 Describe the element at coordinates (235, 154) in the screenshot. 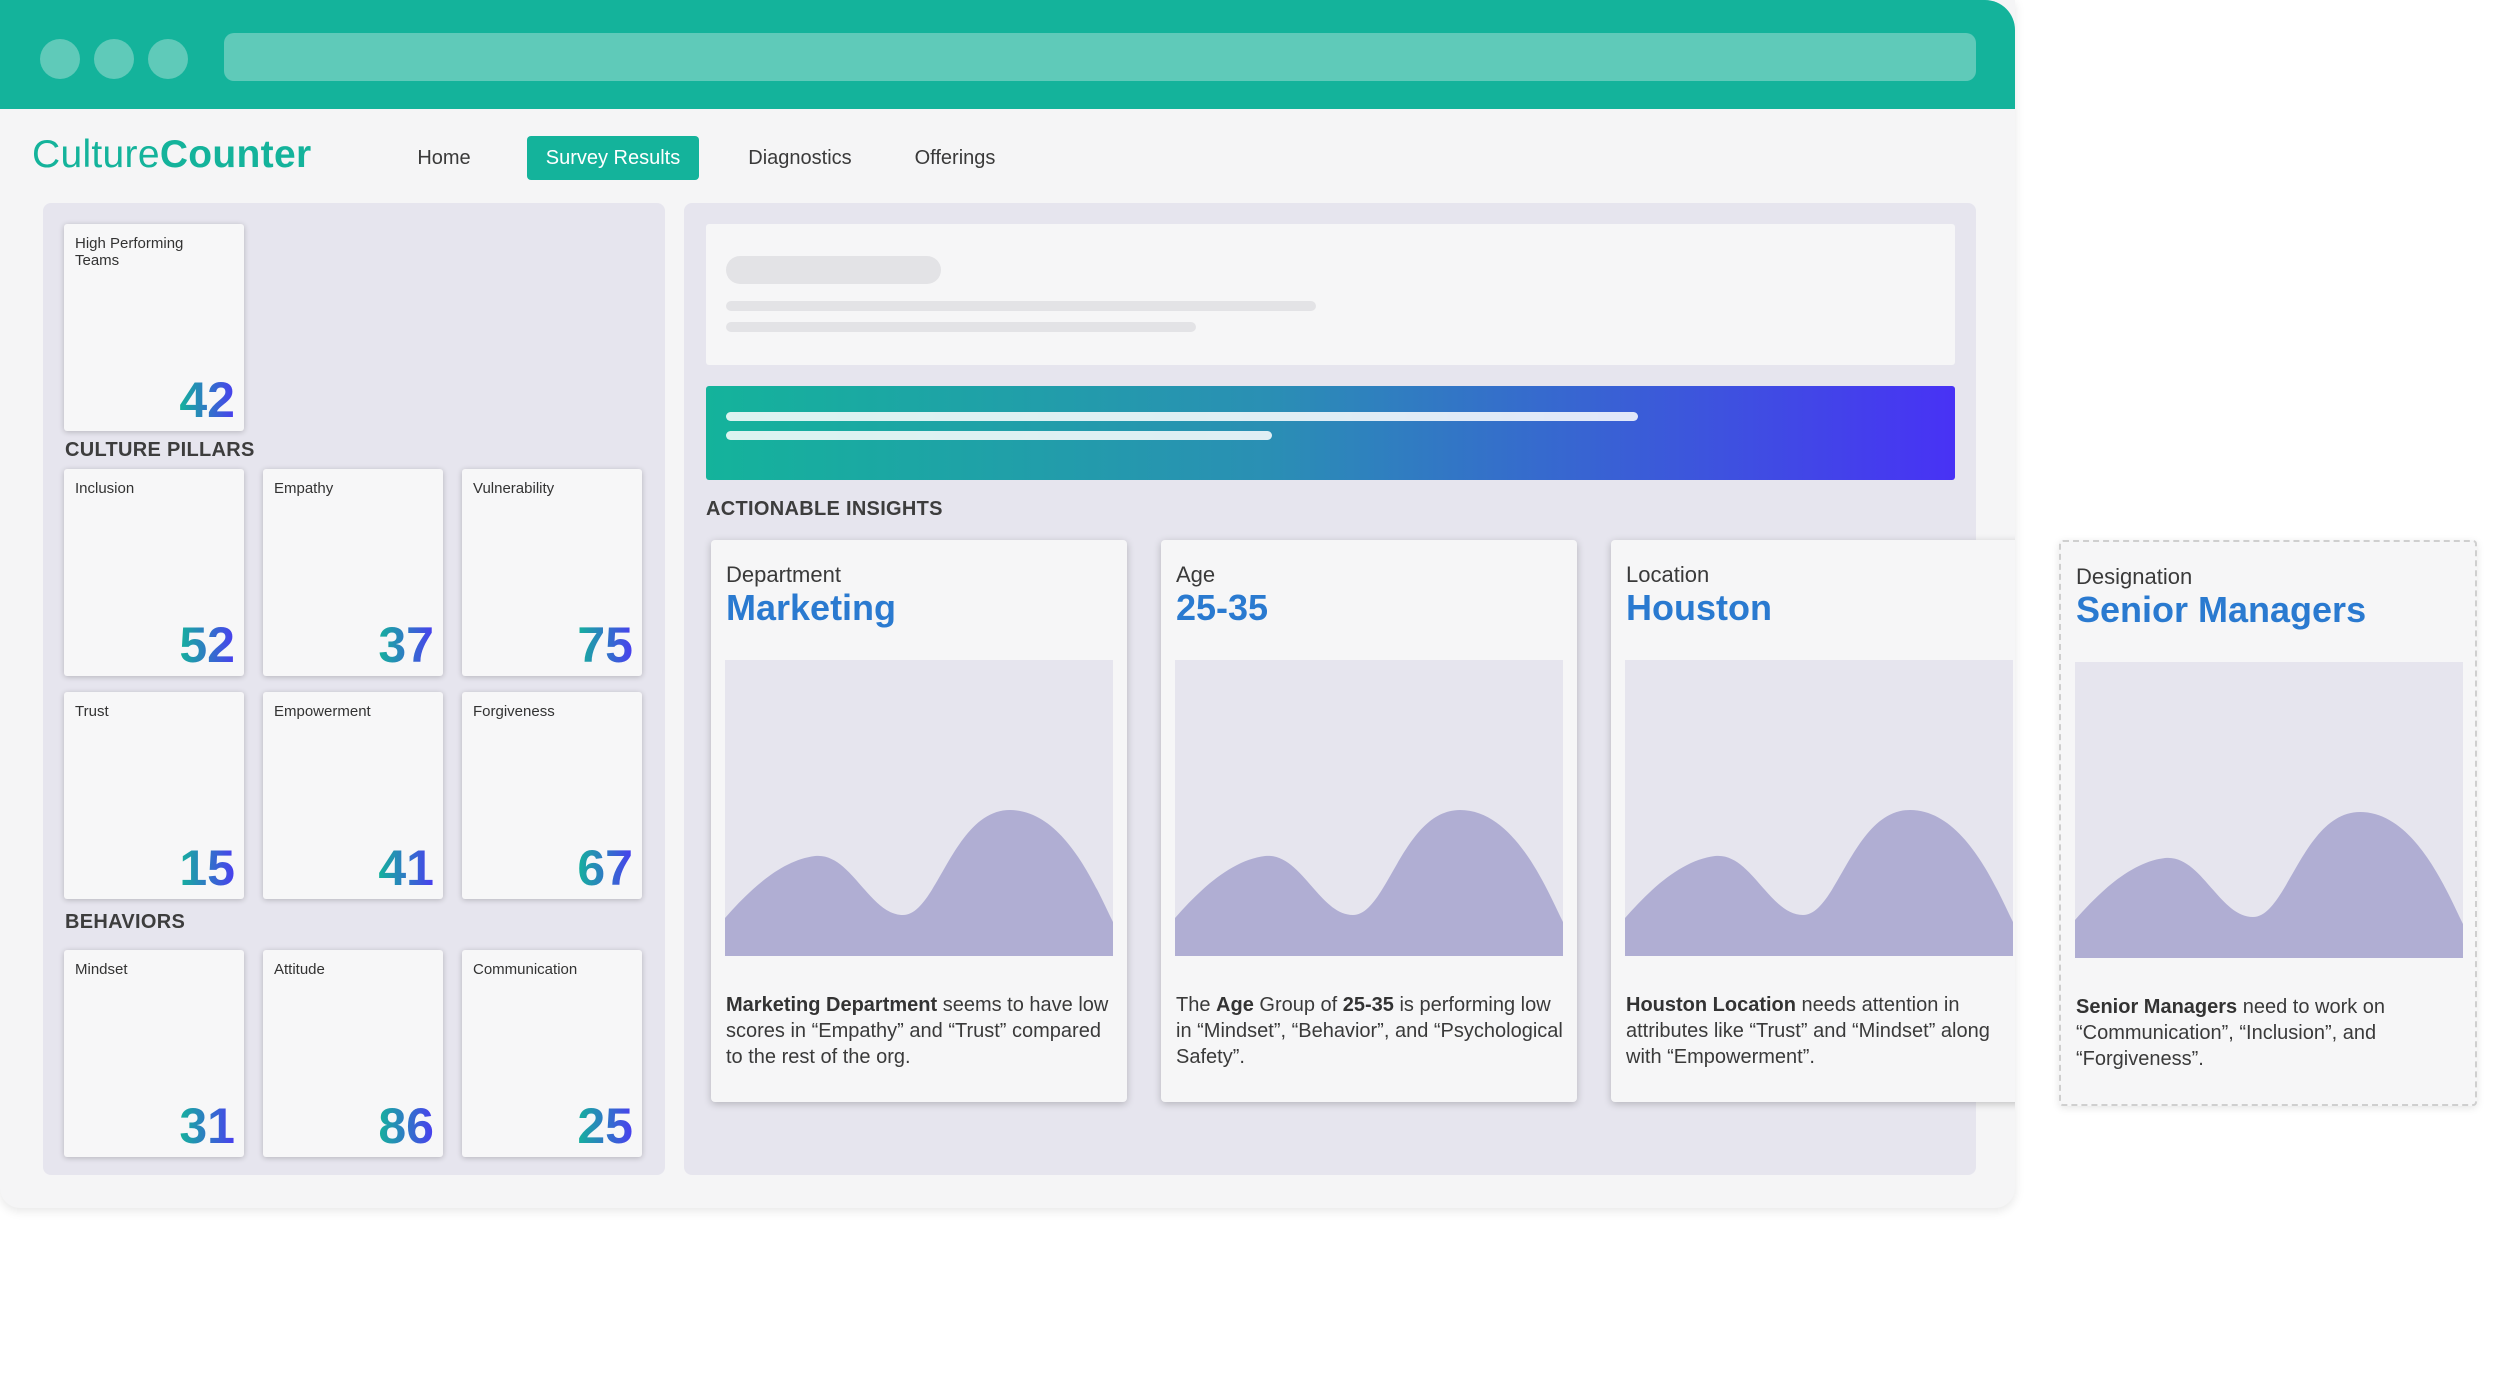

I see `logo-text-2: Counter` at that location.